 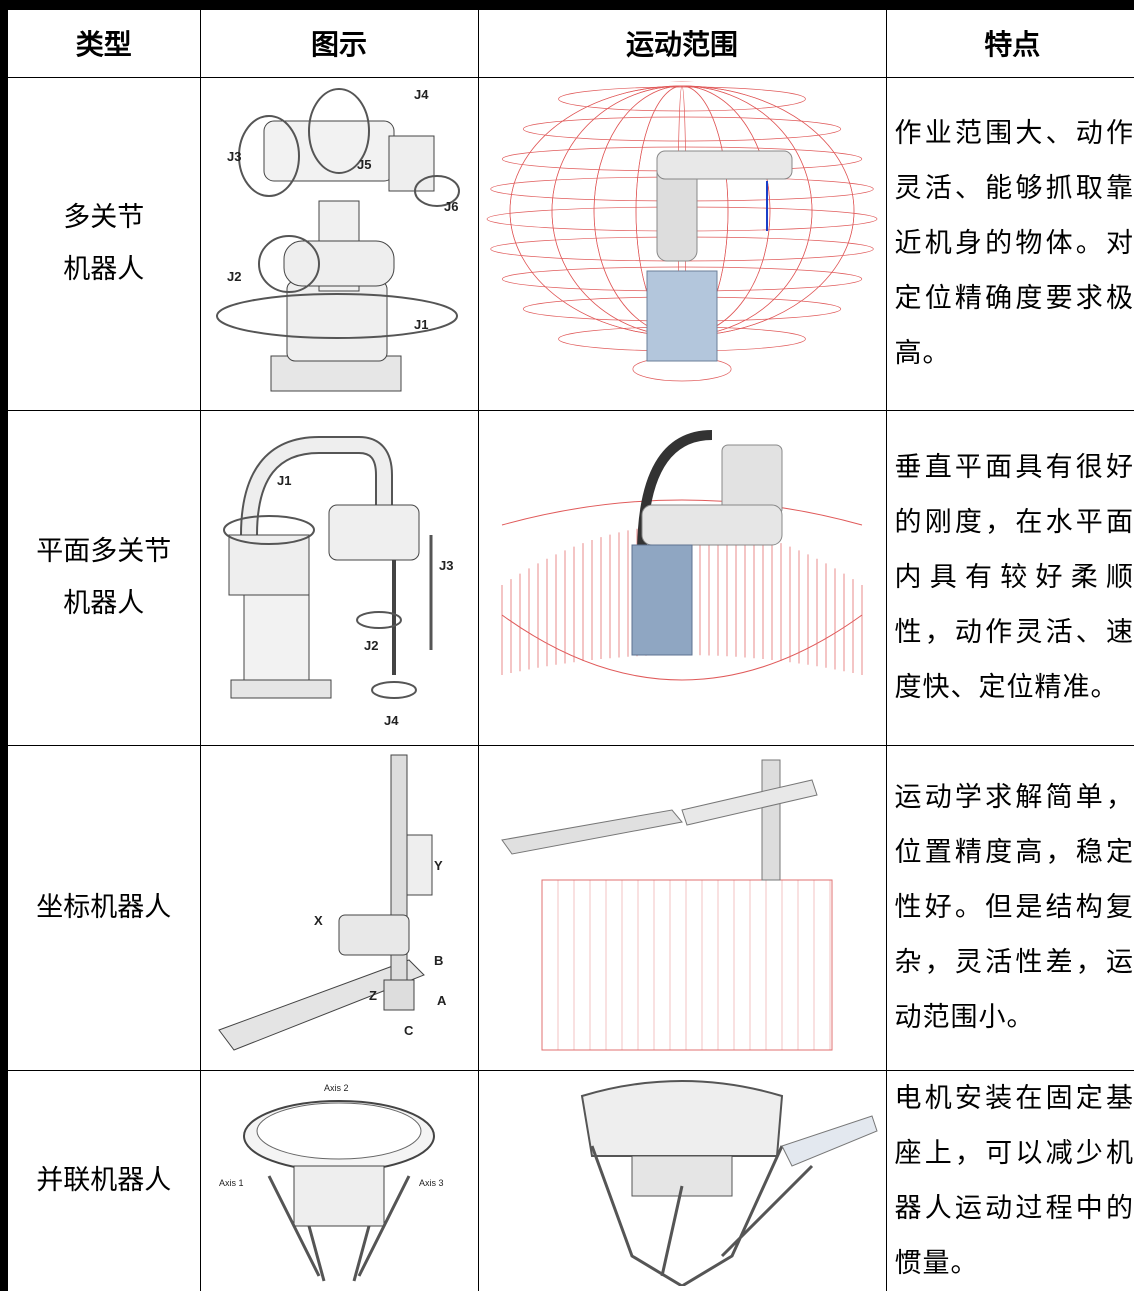 I want to click on feature-cell: 作业范围大、动作灵活、能够抓取靠近机身的物体。对定位精确度要求极高。, so click(x=1009, y=243).